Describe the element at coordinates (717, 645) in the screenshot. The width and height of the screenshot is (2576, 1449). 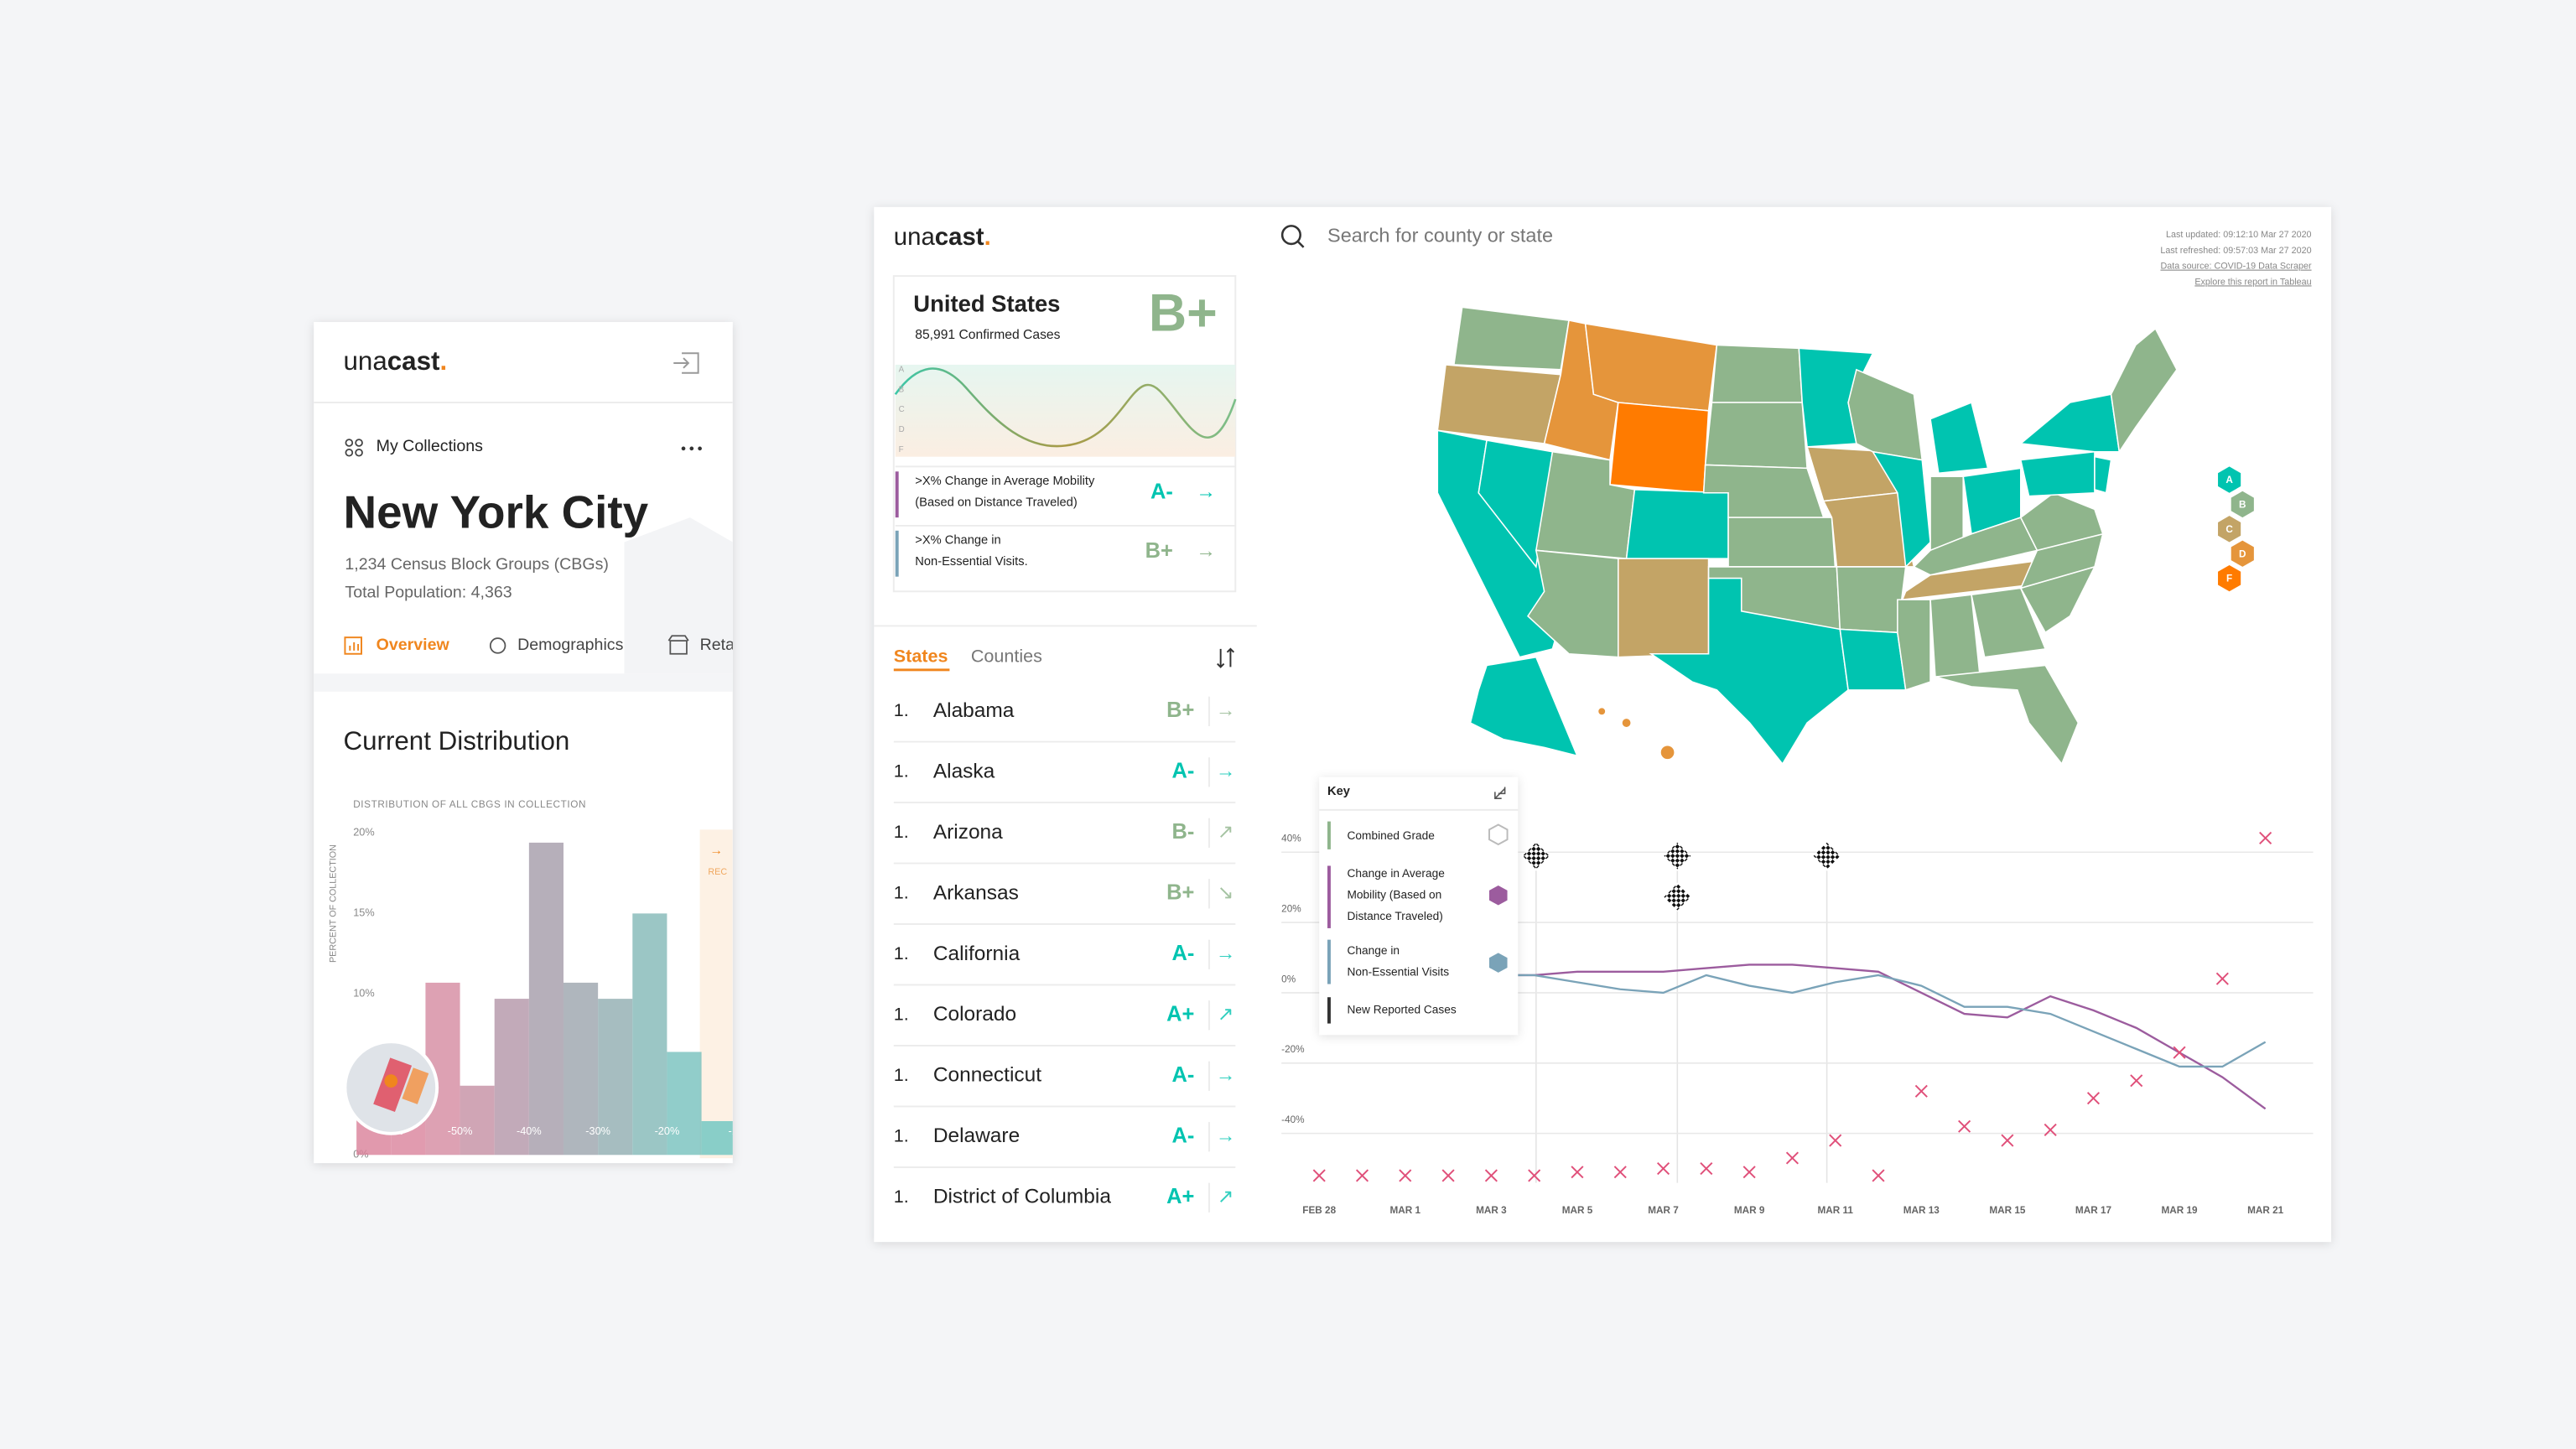
I see `tab: Reta` at that location.